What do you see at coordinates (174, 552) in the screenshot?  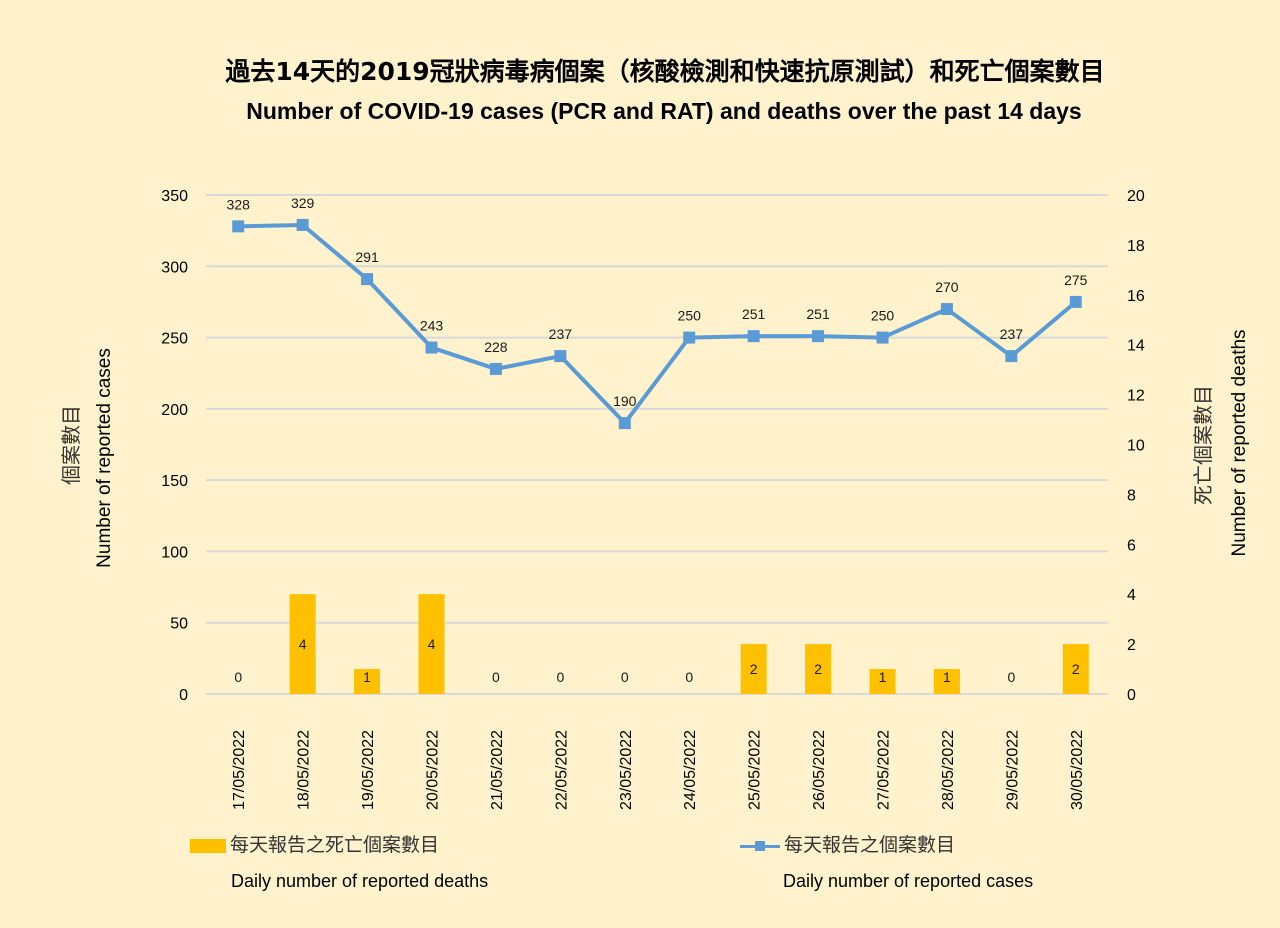 I see `left-axis-tick: 100` at bounding box center [174, 552].